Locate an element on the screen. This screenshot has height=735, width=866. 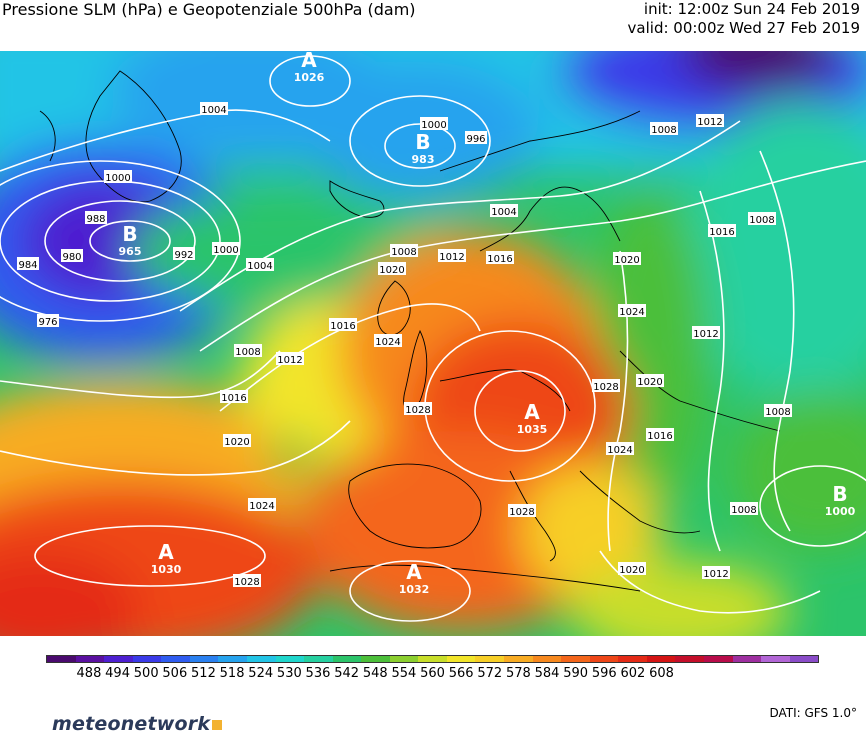
color-scale-label: 548 is located at coordinates (375, 673).